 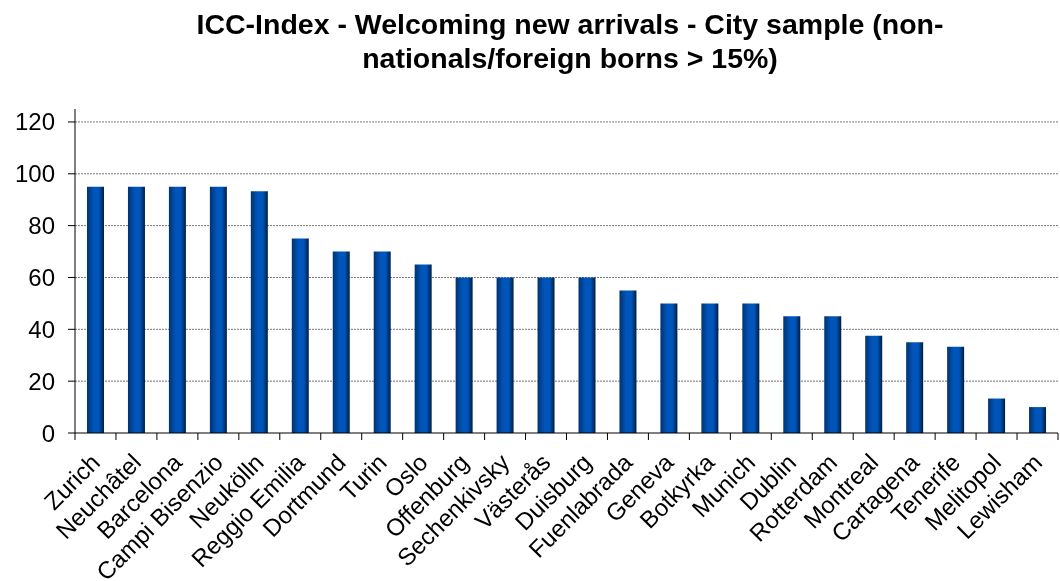 I want to click on y-tick-label: 100, so click(x=34, y=174).